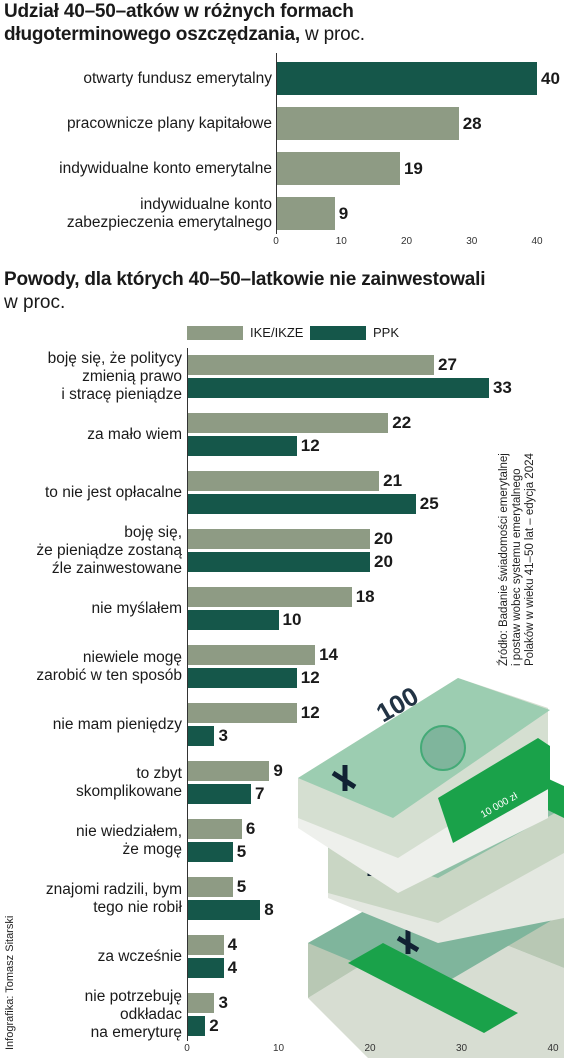 The image size is (564, 1058). I want to click on chart1-tick-label: 20, so click(406, 241).